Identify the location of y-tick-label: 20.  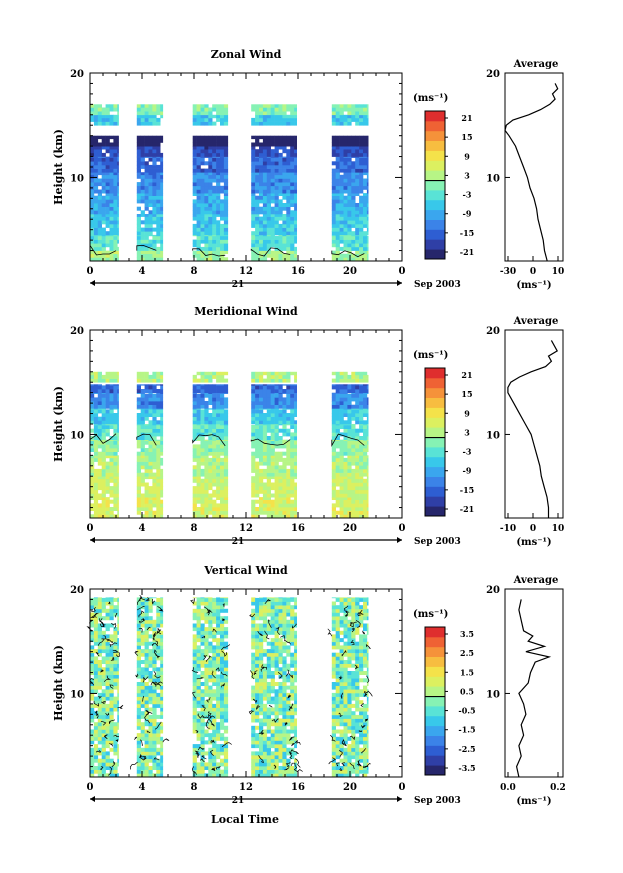
(77, 331).